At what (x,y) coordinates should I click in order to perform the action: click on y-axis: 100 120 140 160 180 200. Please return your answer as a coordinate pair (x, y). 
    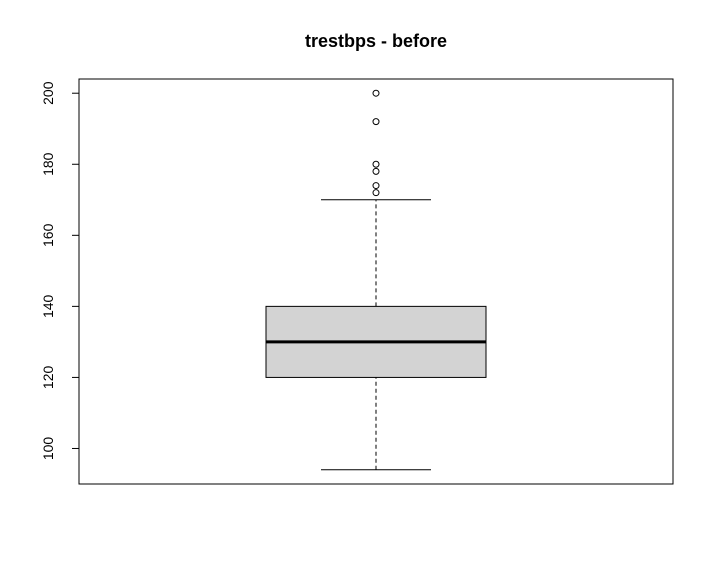
    Looking at the image, I should click on (60, 271).